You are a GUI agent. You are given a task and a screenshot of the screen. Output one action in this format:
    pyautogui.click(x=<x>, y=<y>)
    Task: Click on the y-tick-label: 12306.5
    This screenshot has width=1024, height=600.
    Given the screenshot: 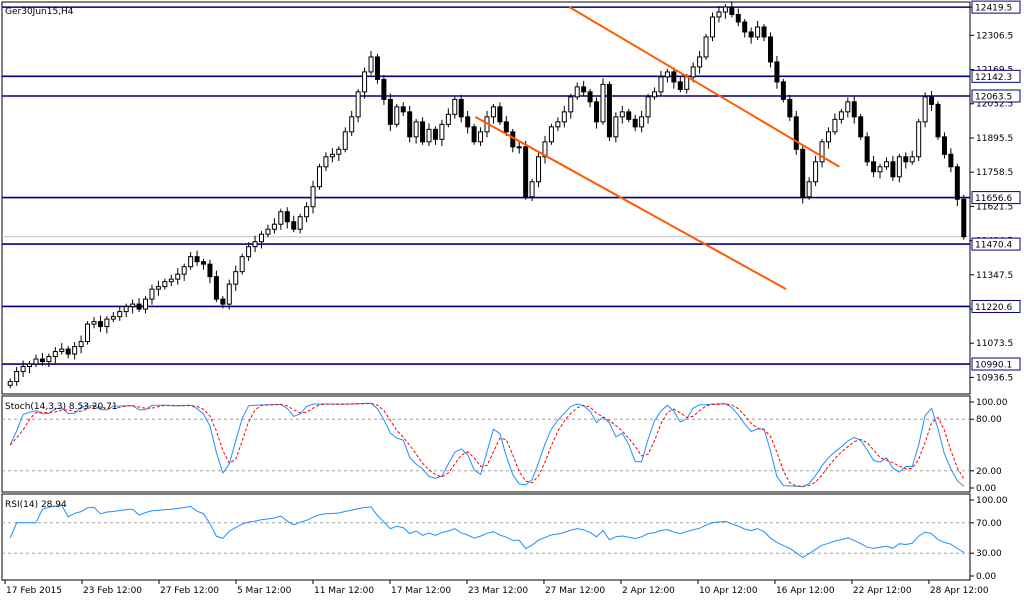 What is the action you would take?
    pyautogui.click(x=994, y=36)
    